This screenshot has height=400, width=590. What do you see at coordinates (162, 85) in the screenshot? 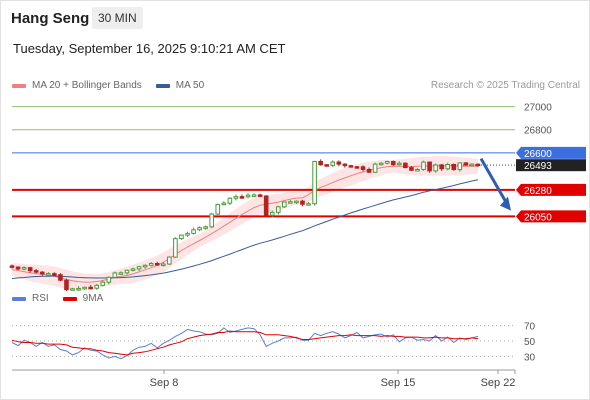
I see `ma50-swatch-icon` at bounding box center [162, 85].